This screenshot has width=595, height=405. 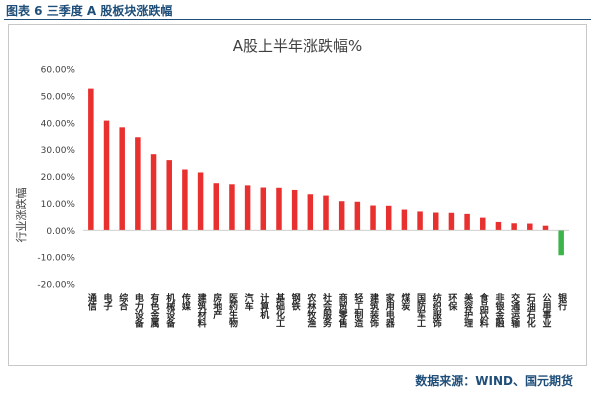 What do you see at coordinates (248, 302) in the screenshot?
I see `x-tick-label: 汽车` at bounding box center [248, 302].